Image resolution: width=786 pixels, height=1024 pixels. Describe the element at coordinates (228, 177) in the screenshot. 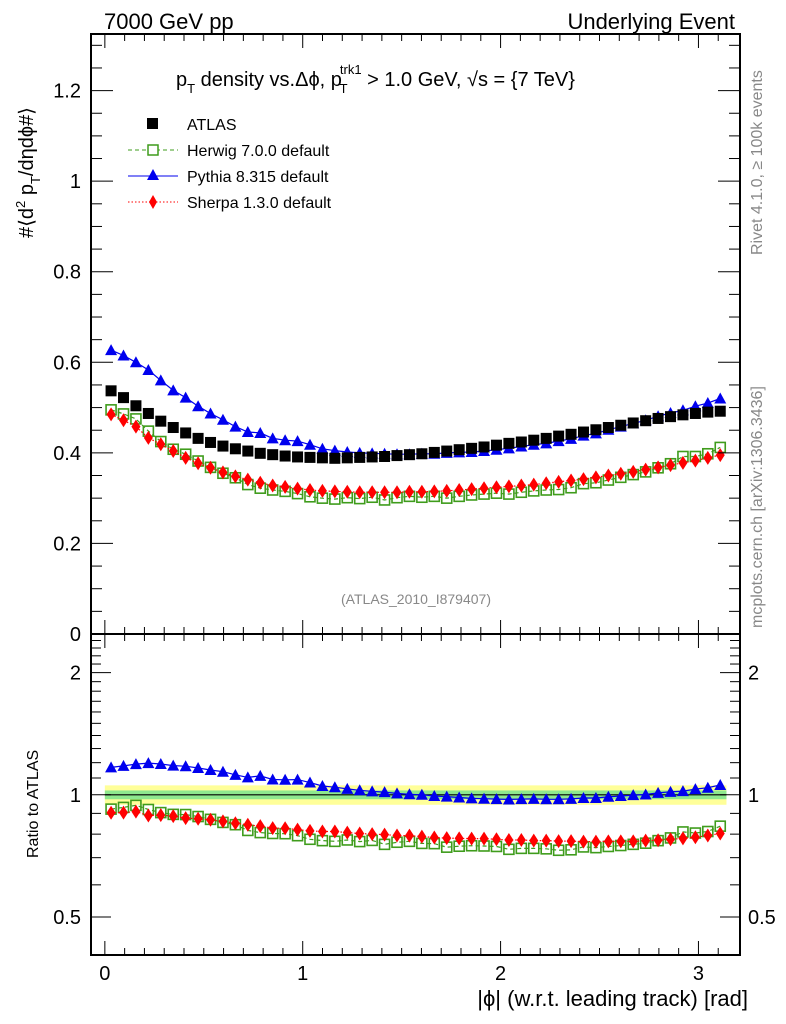

I see `legend-entry-pythia: Pythia 8.315 default` at that location.